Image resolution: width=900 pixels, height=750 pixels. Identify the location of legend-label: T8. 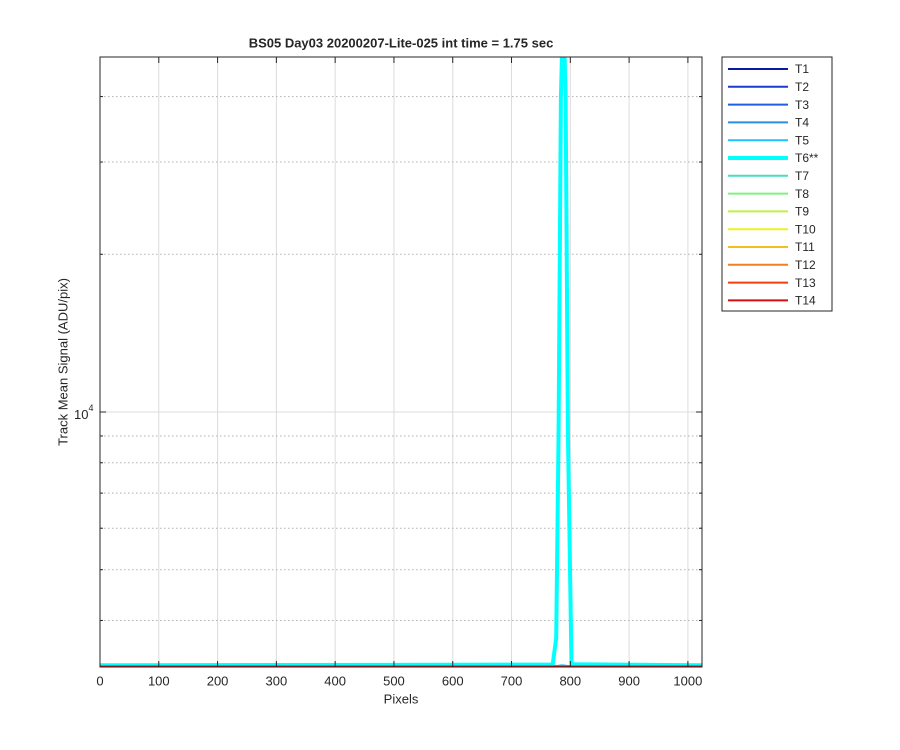
(802, 194).